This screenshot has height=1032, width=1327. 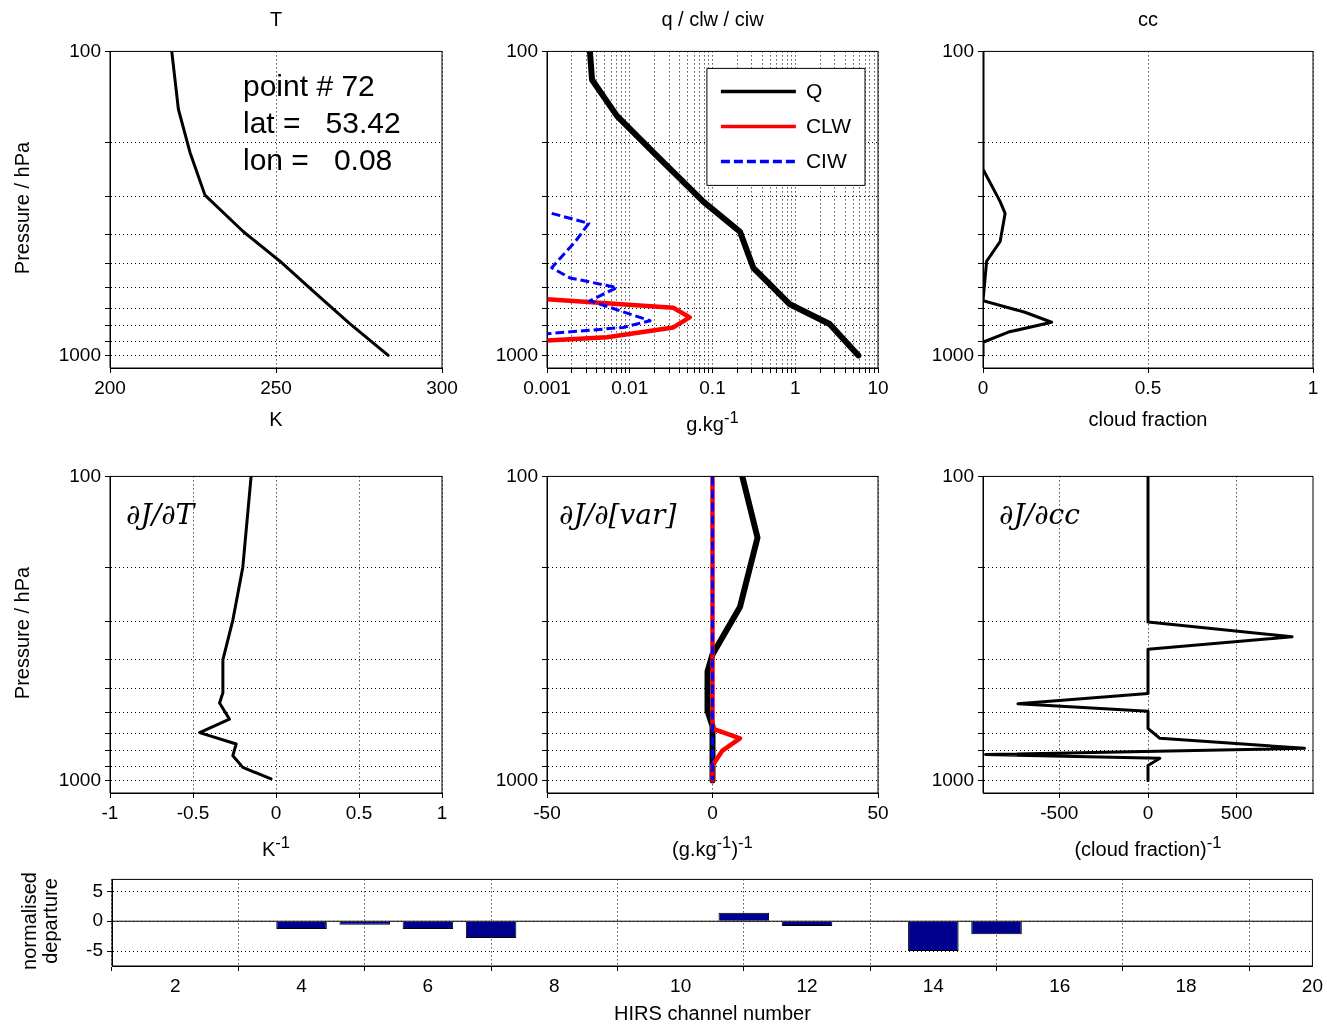 What do you see at coordinates (276, 19) in the screenshot?
I see `chart-title: T` at bounding box center [276, 19].